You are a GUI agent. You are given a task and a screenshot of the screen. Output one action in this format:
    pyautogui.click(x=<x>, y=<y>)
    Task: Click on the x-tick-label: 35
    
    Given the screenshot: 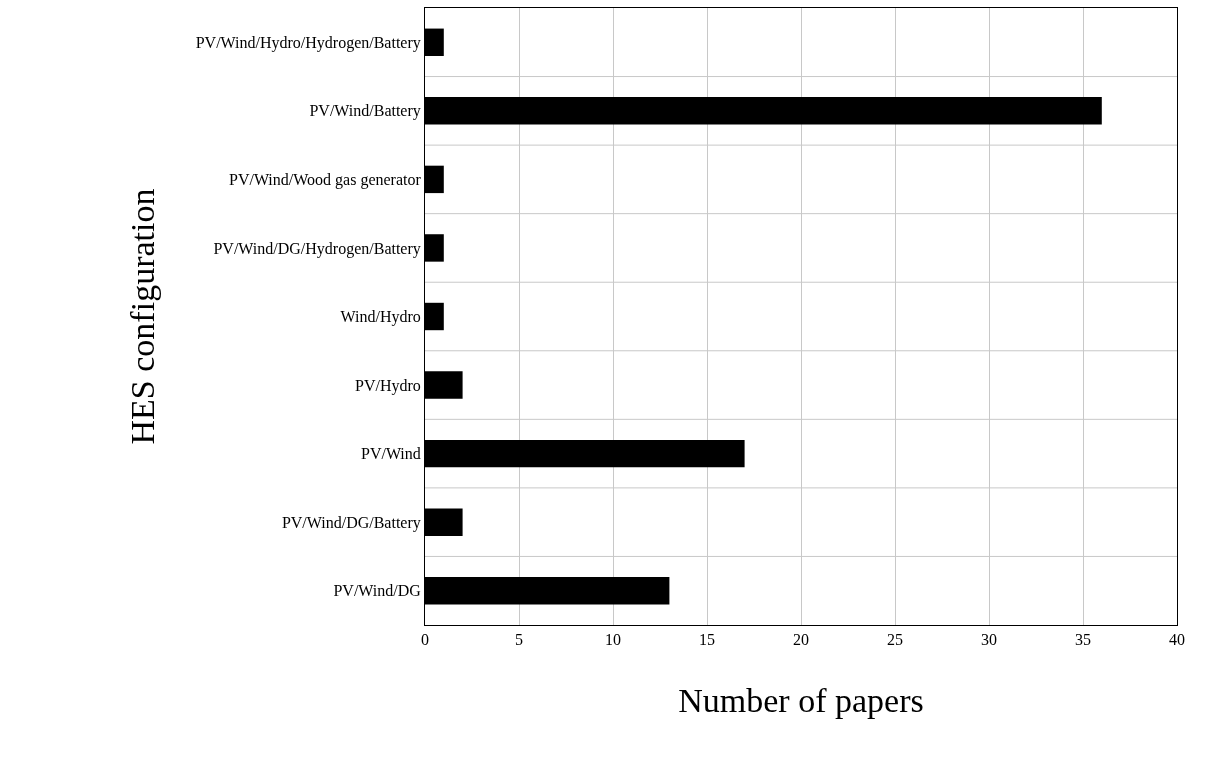 What is the action you would take?
    pyautogui.click(x=1083, y=640)
    